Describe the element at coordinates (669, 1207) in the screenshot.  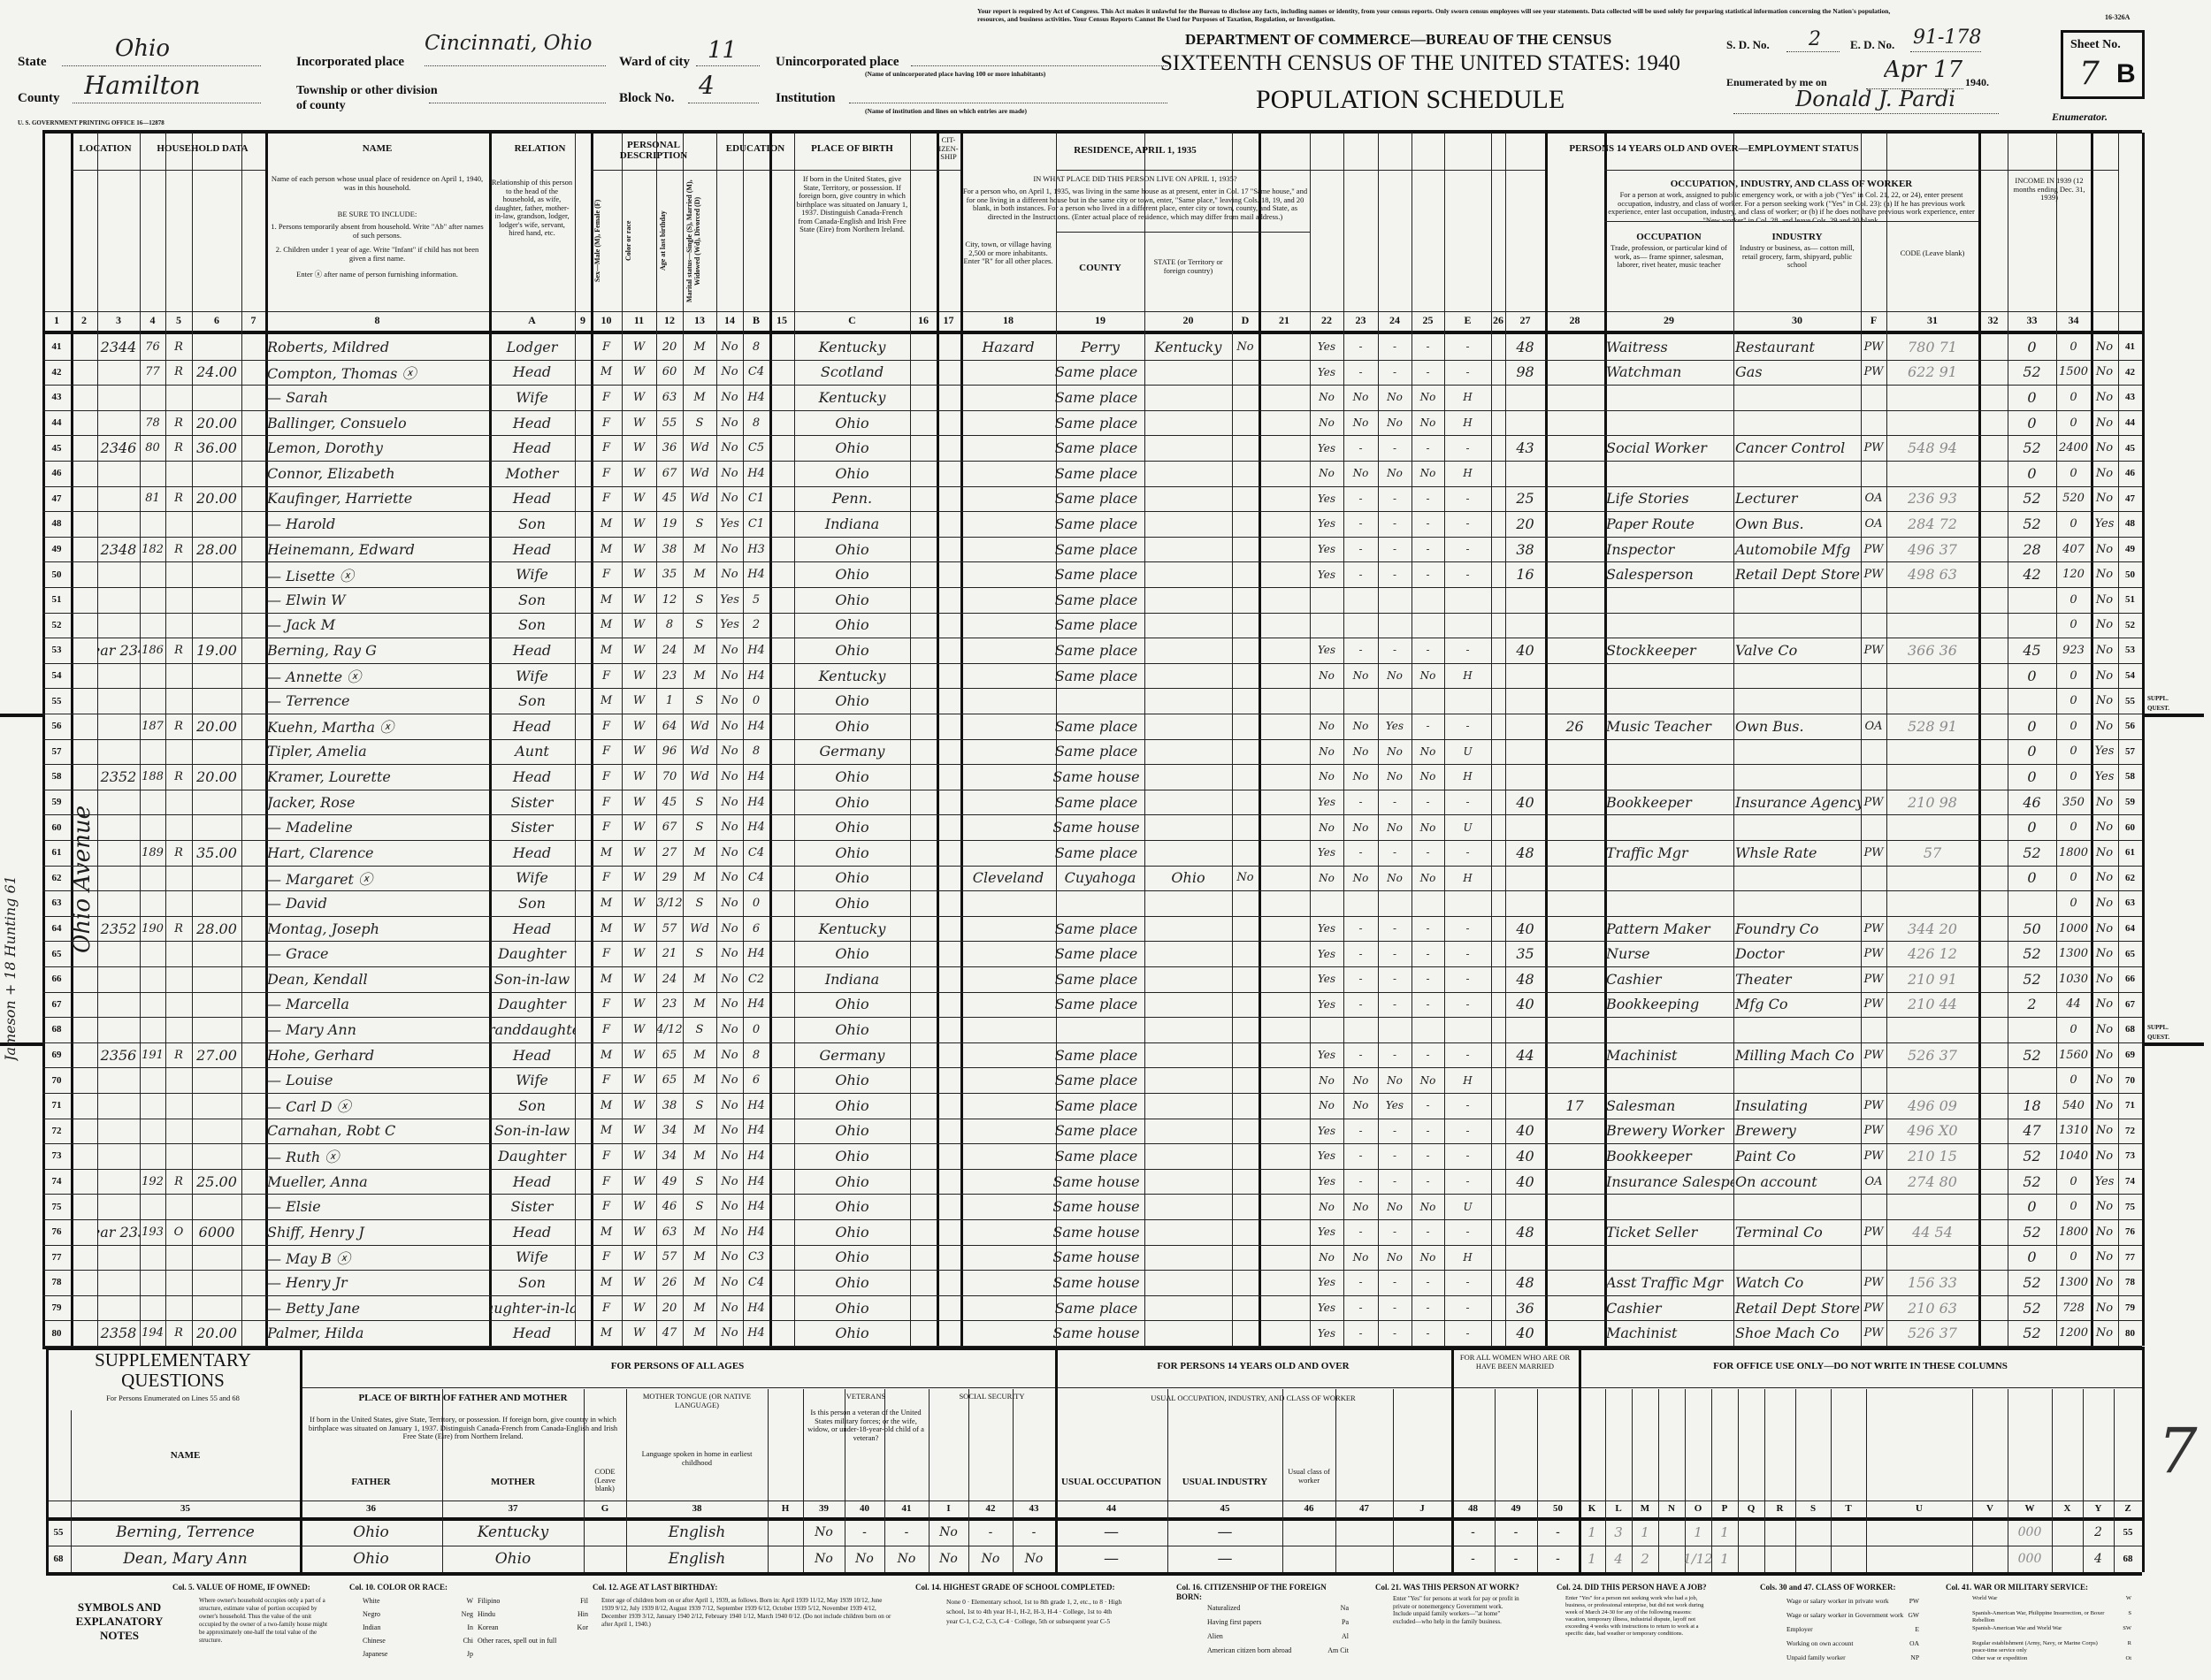
I see `age: 46` at that location.